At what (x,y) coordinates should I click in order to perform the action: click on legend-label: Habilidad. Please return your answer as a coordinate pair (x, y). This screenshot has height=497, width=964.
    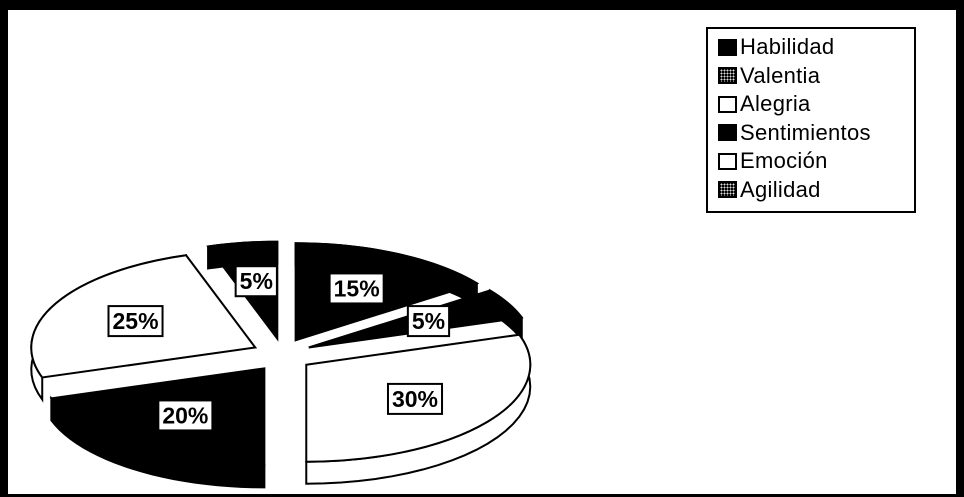
    Looking at the image, I should click on (787, 47).